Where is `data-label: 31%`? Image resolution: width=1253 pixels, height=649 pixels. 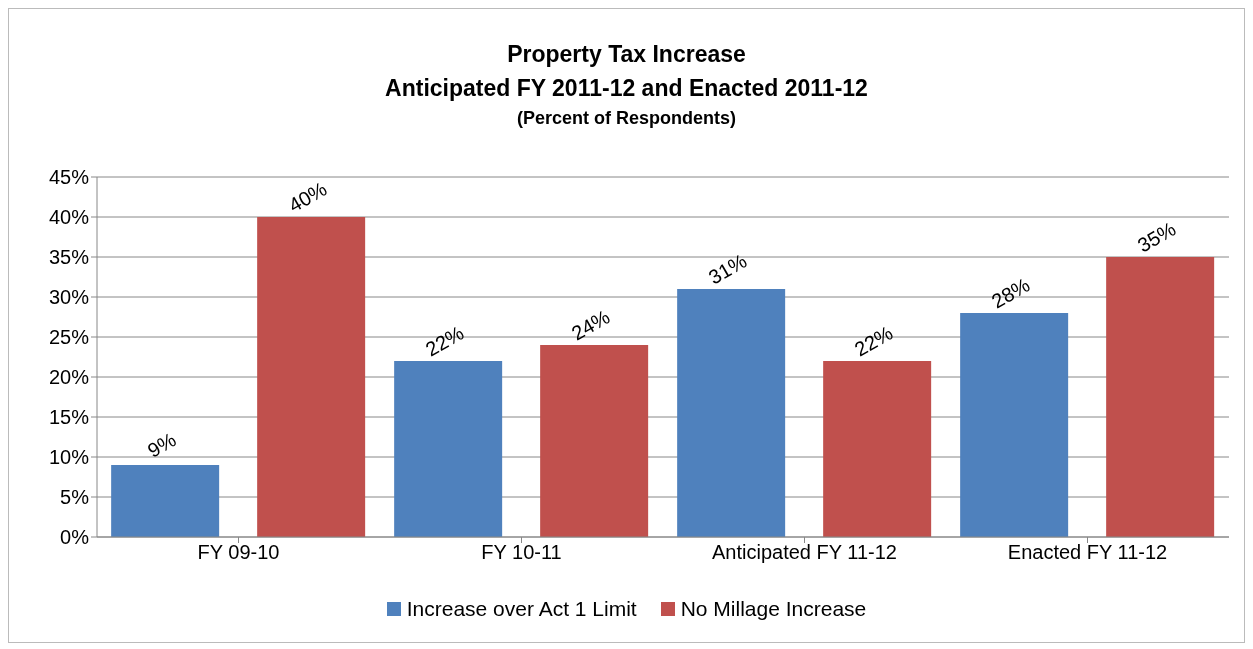 data-label: 31% is located at coordinates (727, 269).